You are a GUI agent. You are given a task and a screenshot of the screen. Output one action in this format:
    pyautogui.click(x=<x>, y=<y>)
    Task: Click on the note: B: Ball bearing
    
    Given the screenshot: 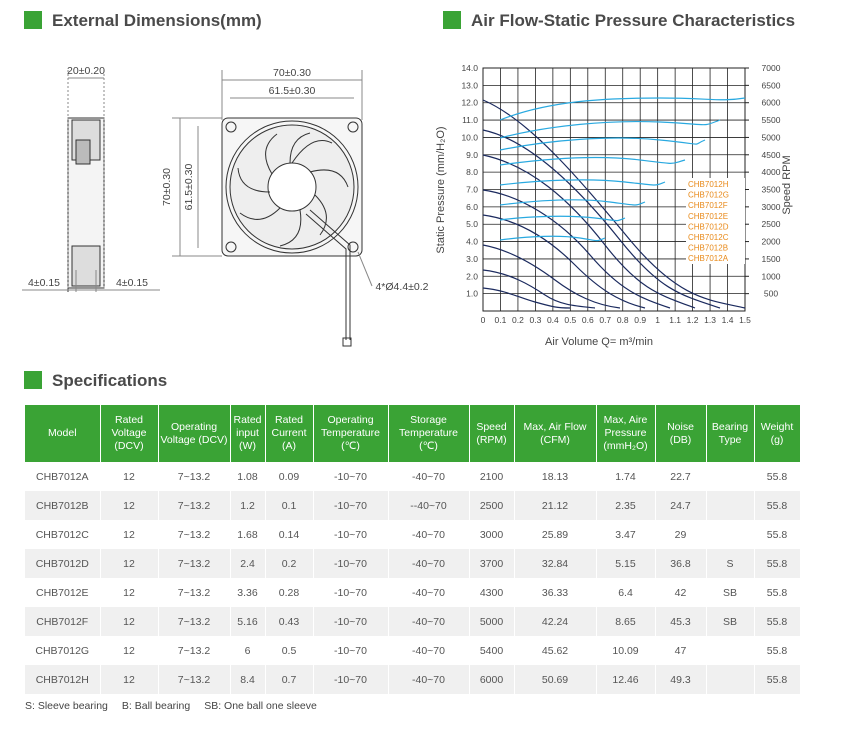 What is the action you would take?
    pyautogui.click(x=156, y=706)
    